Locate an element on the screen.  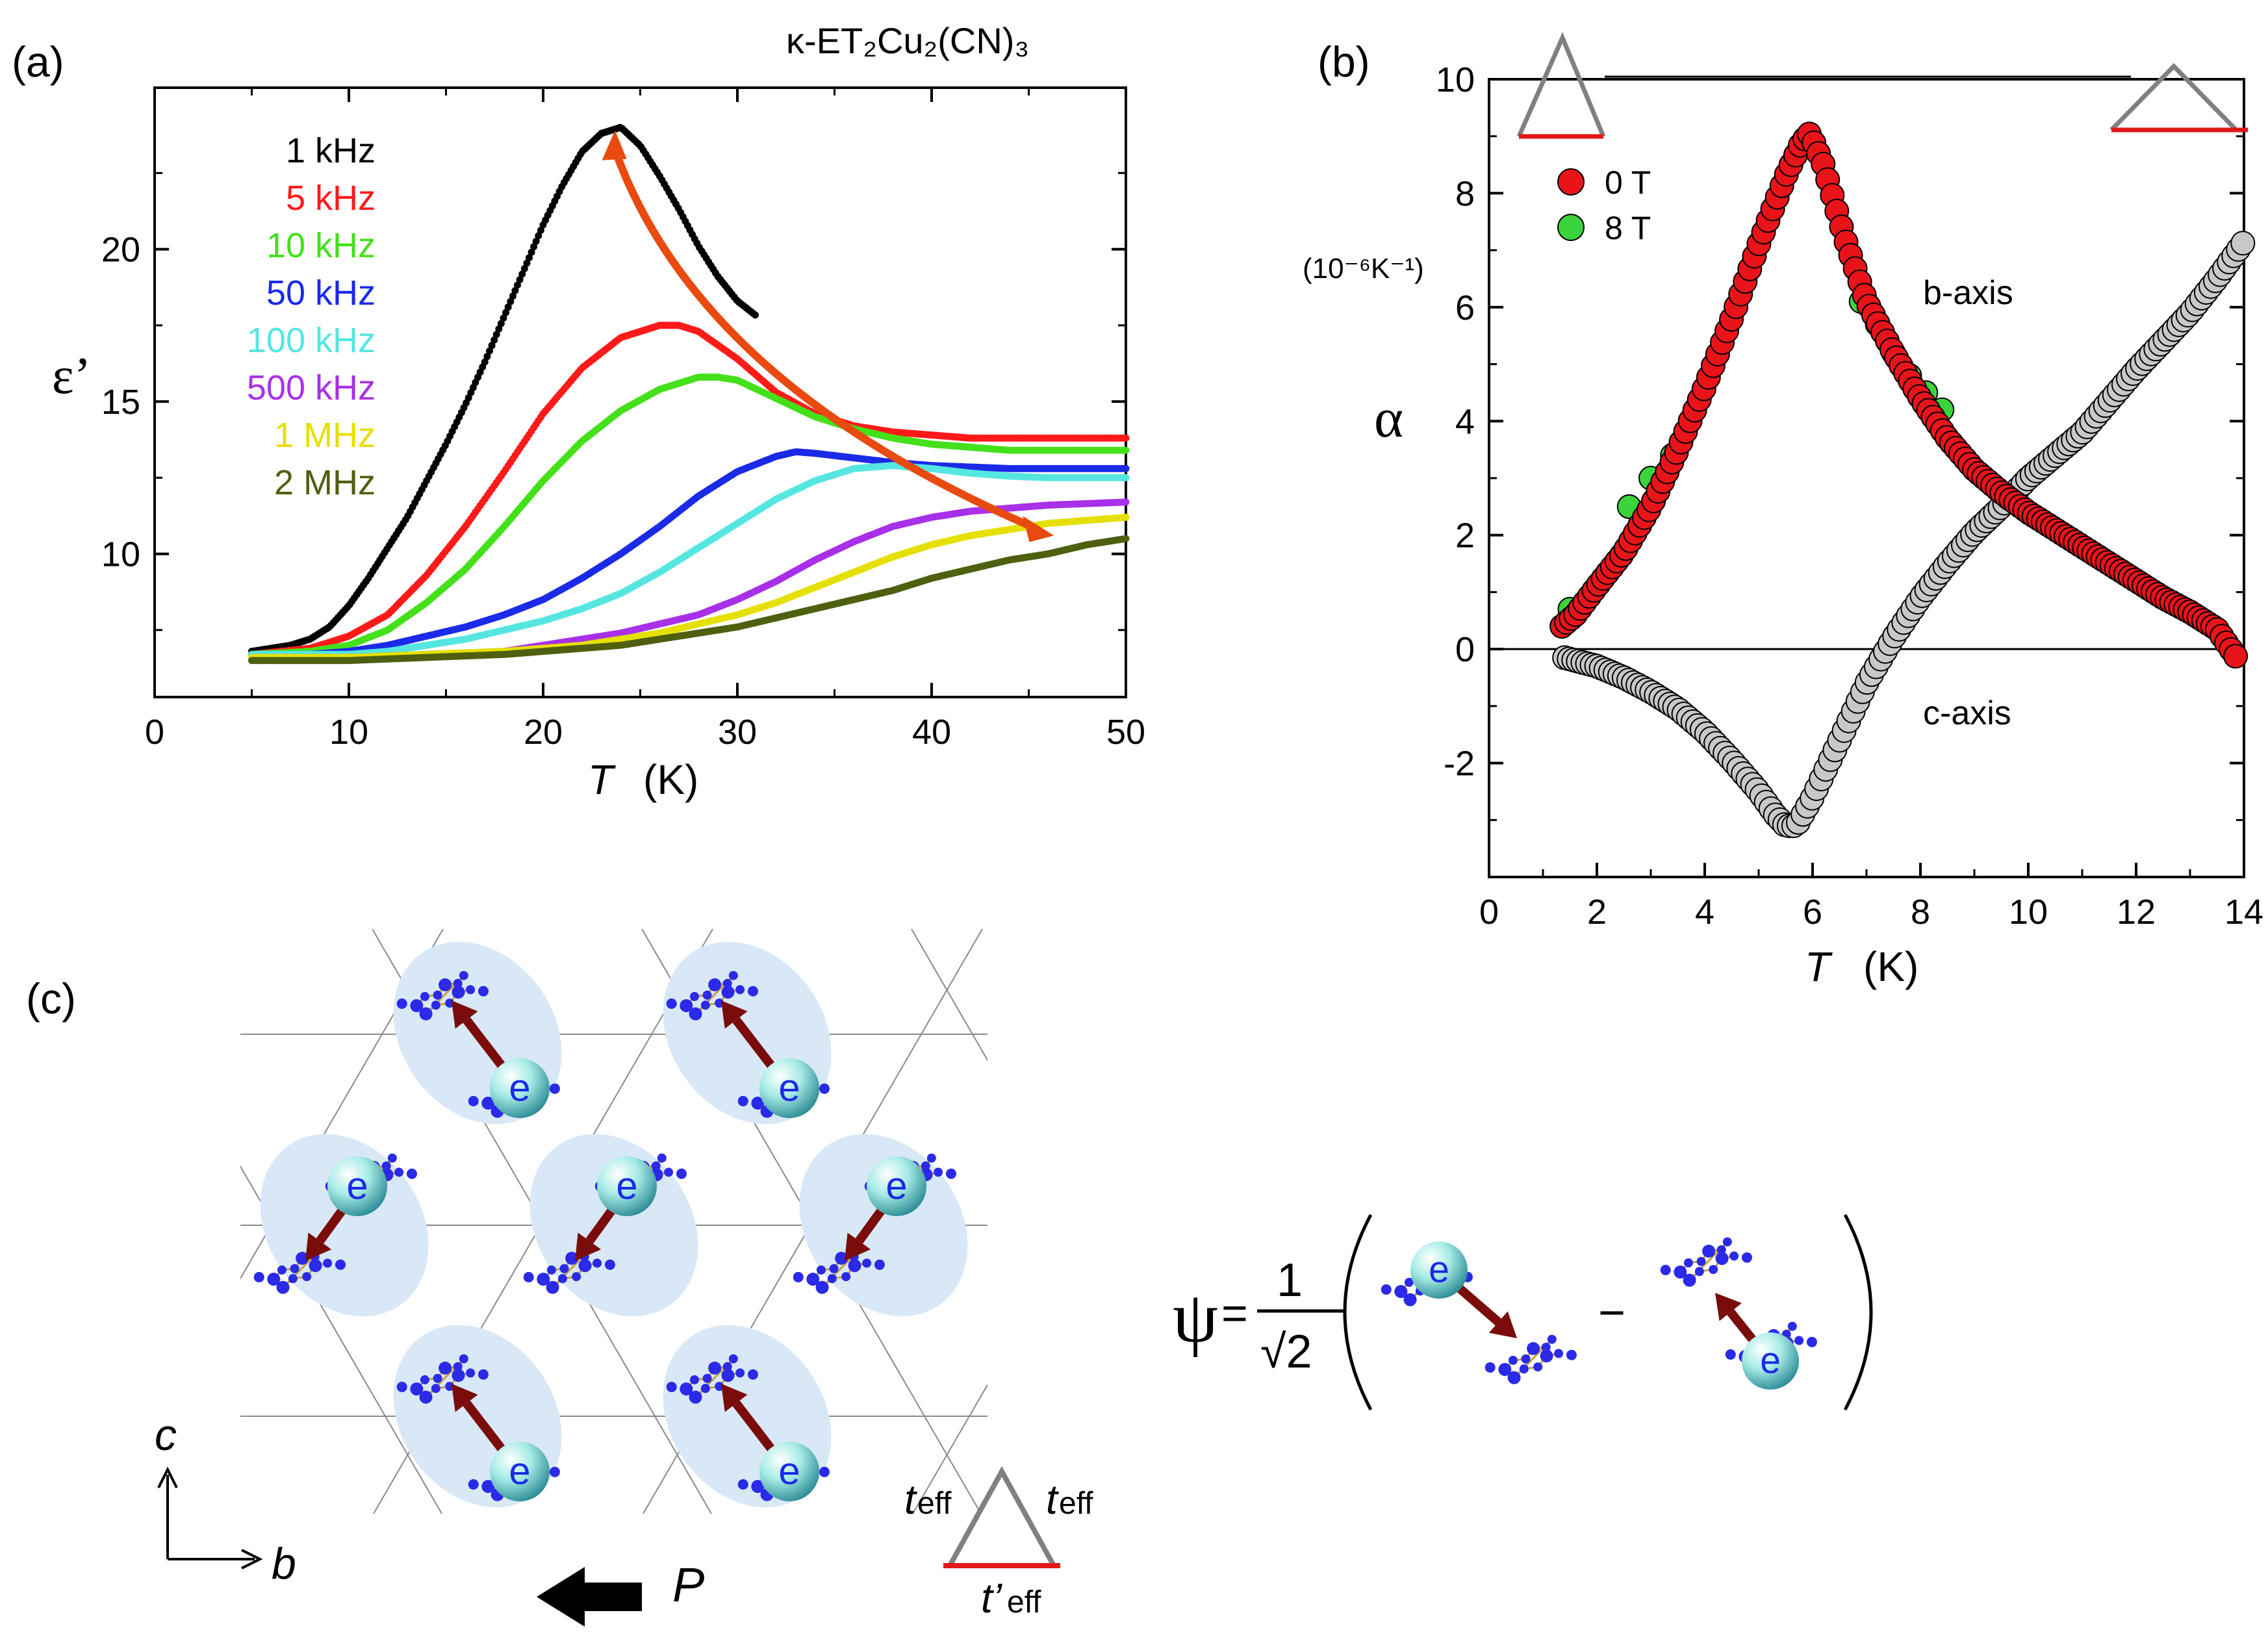
a-ytick-label: 20 is located at coordinates (120, 250).